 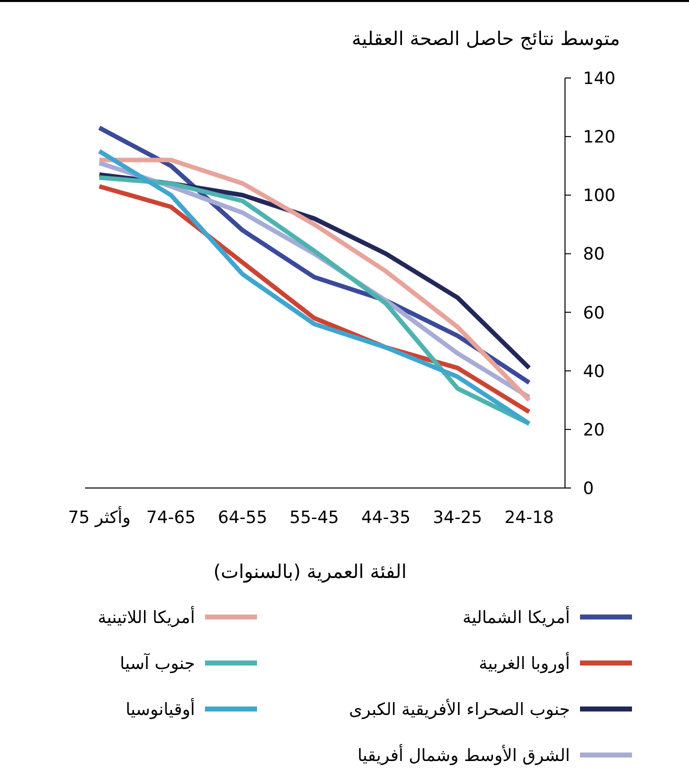 I want to click on x-tick-label: 74-65, so click(x=171, y=518).